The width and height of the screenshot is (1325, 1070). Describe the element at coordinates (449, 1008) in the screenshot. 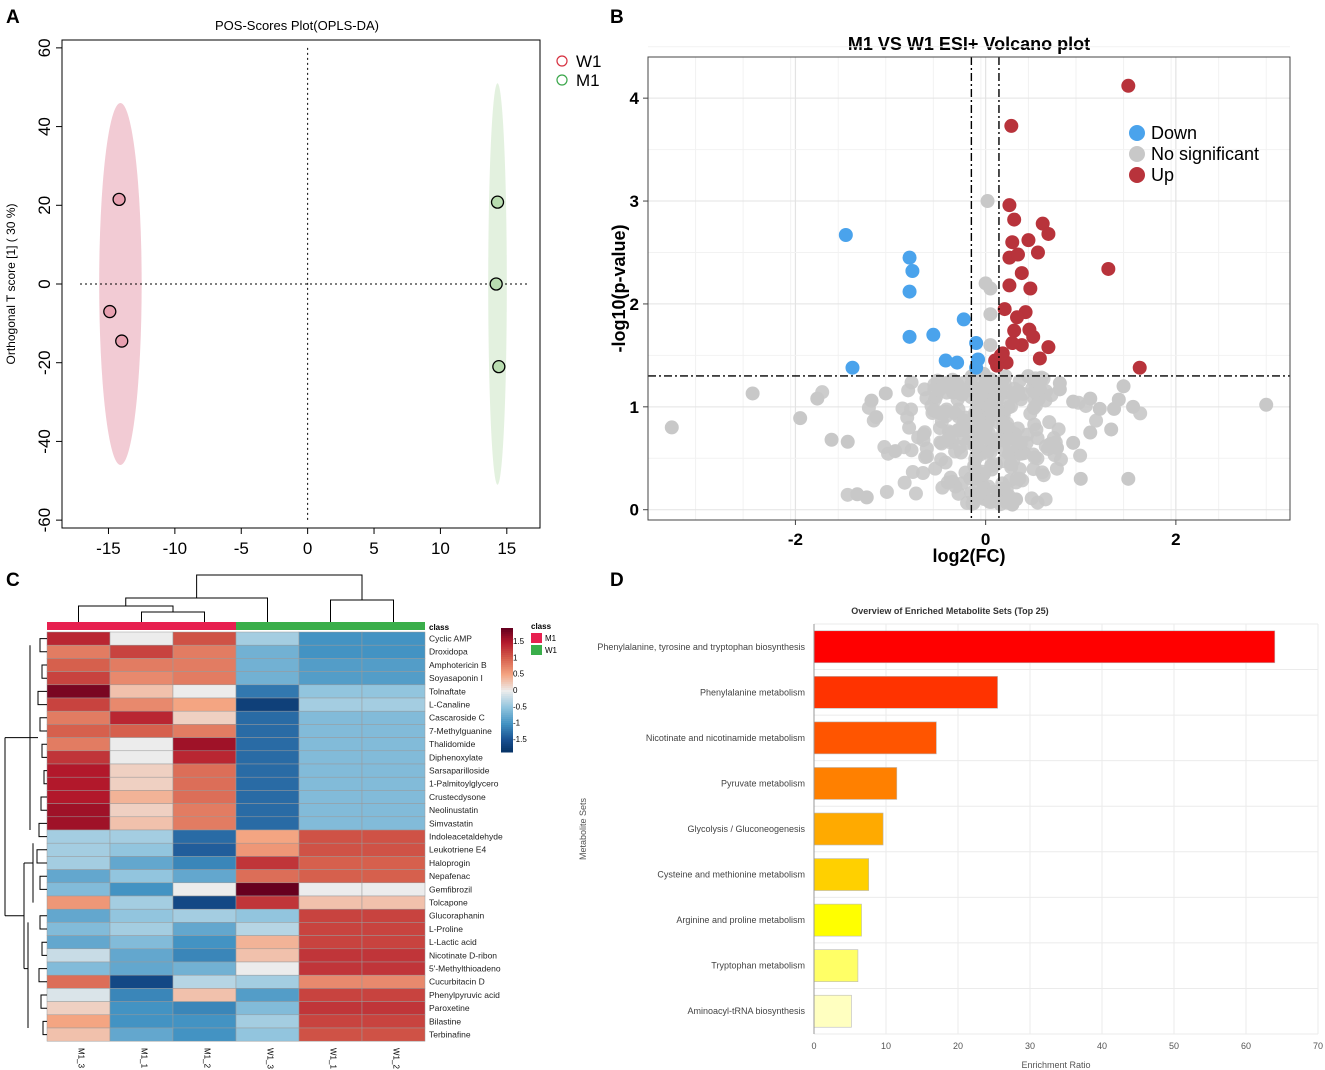

I see `row-label: Paroxetine` at that location.